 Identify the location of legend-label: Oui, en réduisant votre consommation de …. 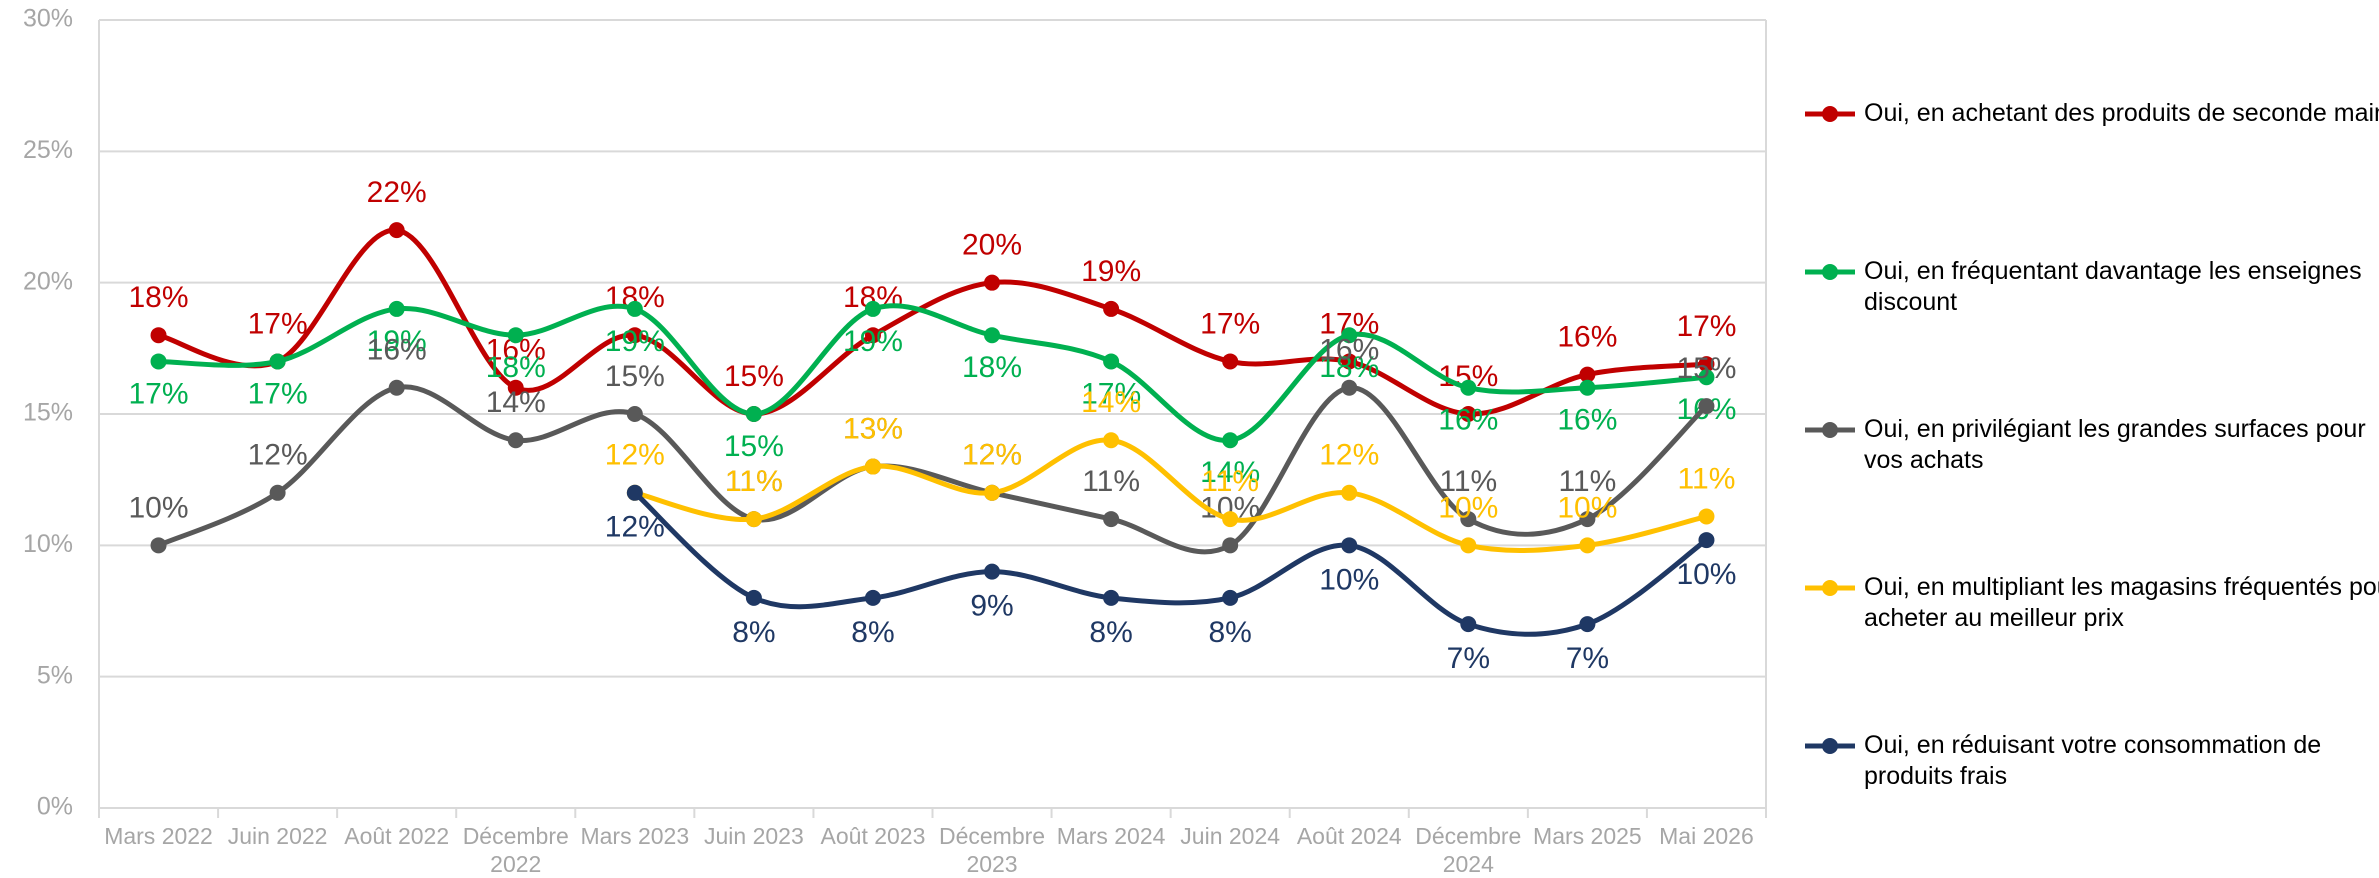
(2093, 760).